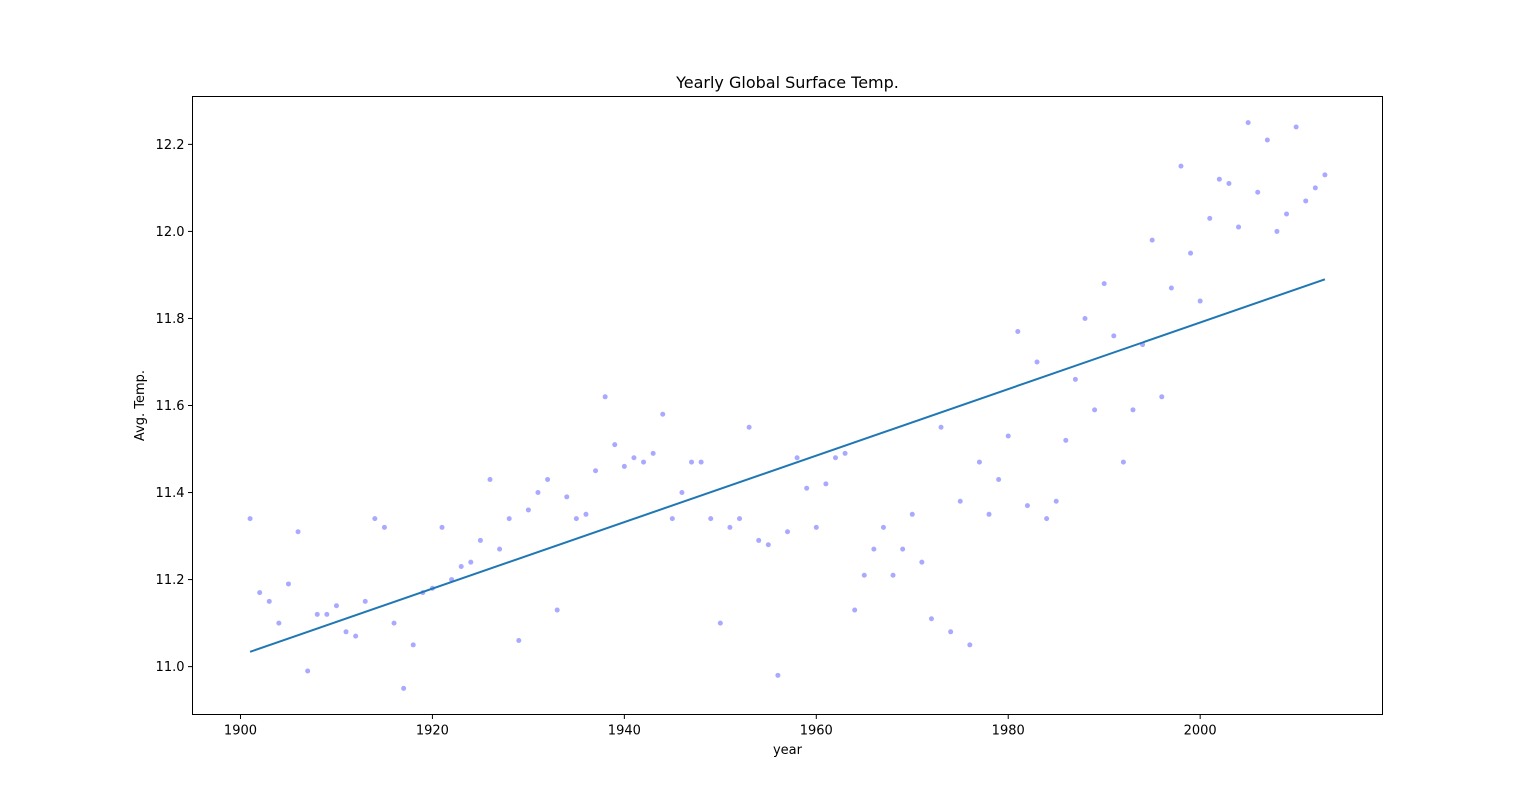 The width and height of the screenshot is (1536, 806). Describe the element at coordinates (788, 750) in the screenshot. I see `x-axis-label: year` at that location.